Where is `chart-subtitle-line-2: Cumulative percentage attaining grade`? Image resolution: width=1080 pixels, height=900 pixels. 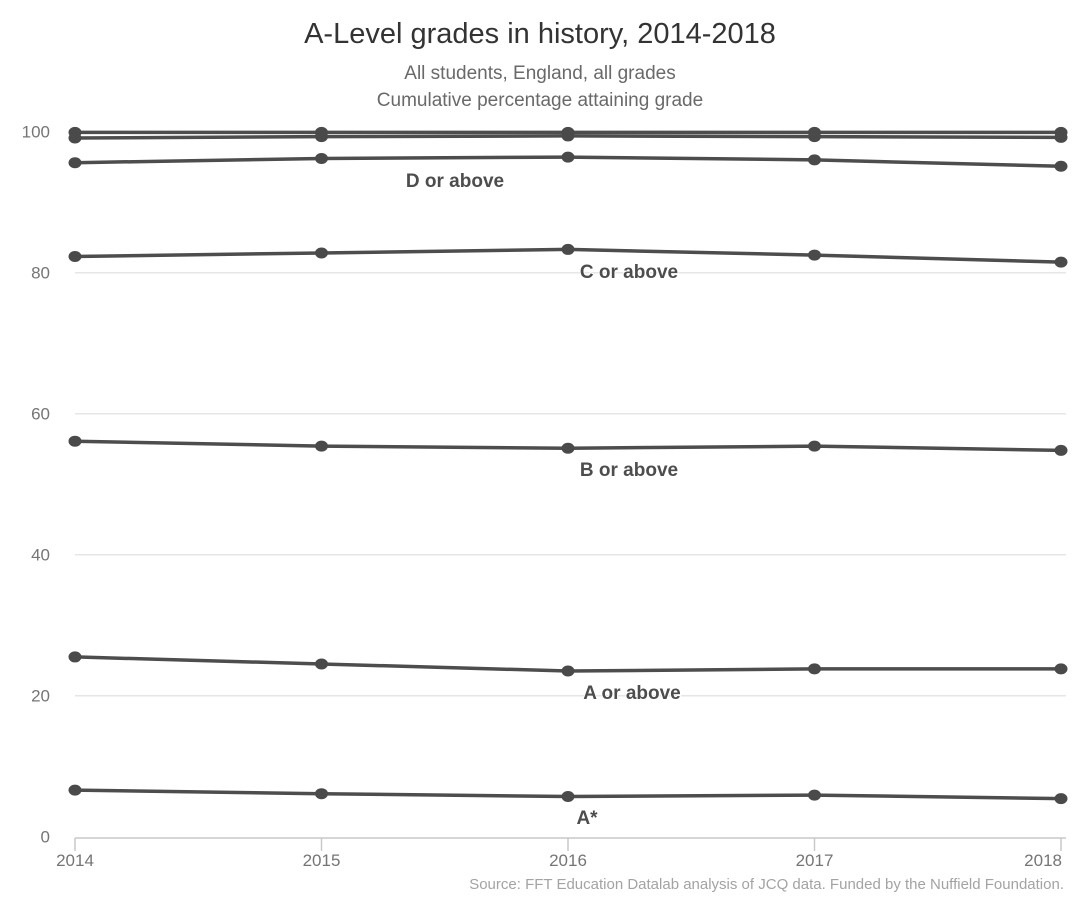 chart-subtitle-line-2: Cumulative percentage attaining grade is located at coordinates (540, 100).